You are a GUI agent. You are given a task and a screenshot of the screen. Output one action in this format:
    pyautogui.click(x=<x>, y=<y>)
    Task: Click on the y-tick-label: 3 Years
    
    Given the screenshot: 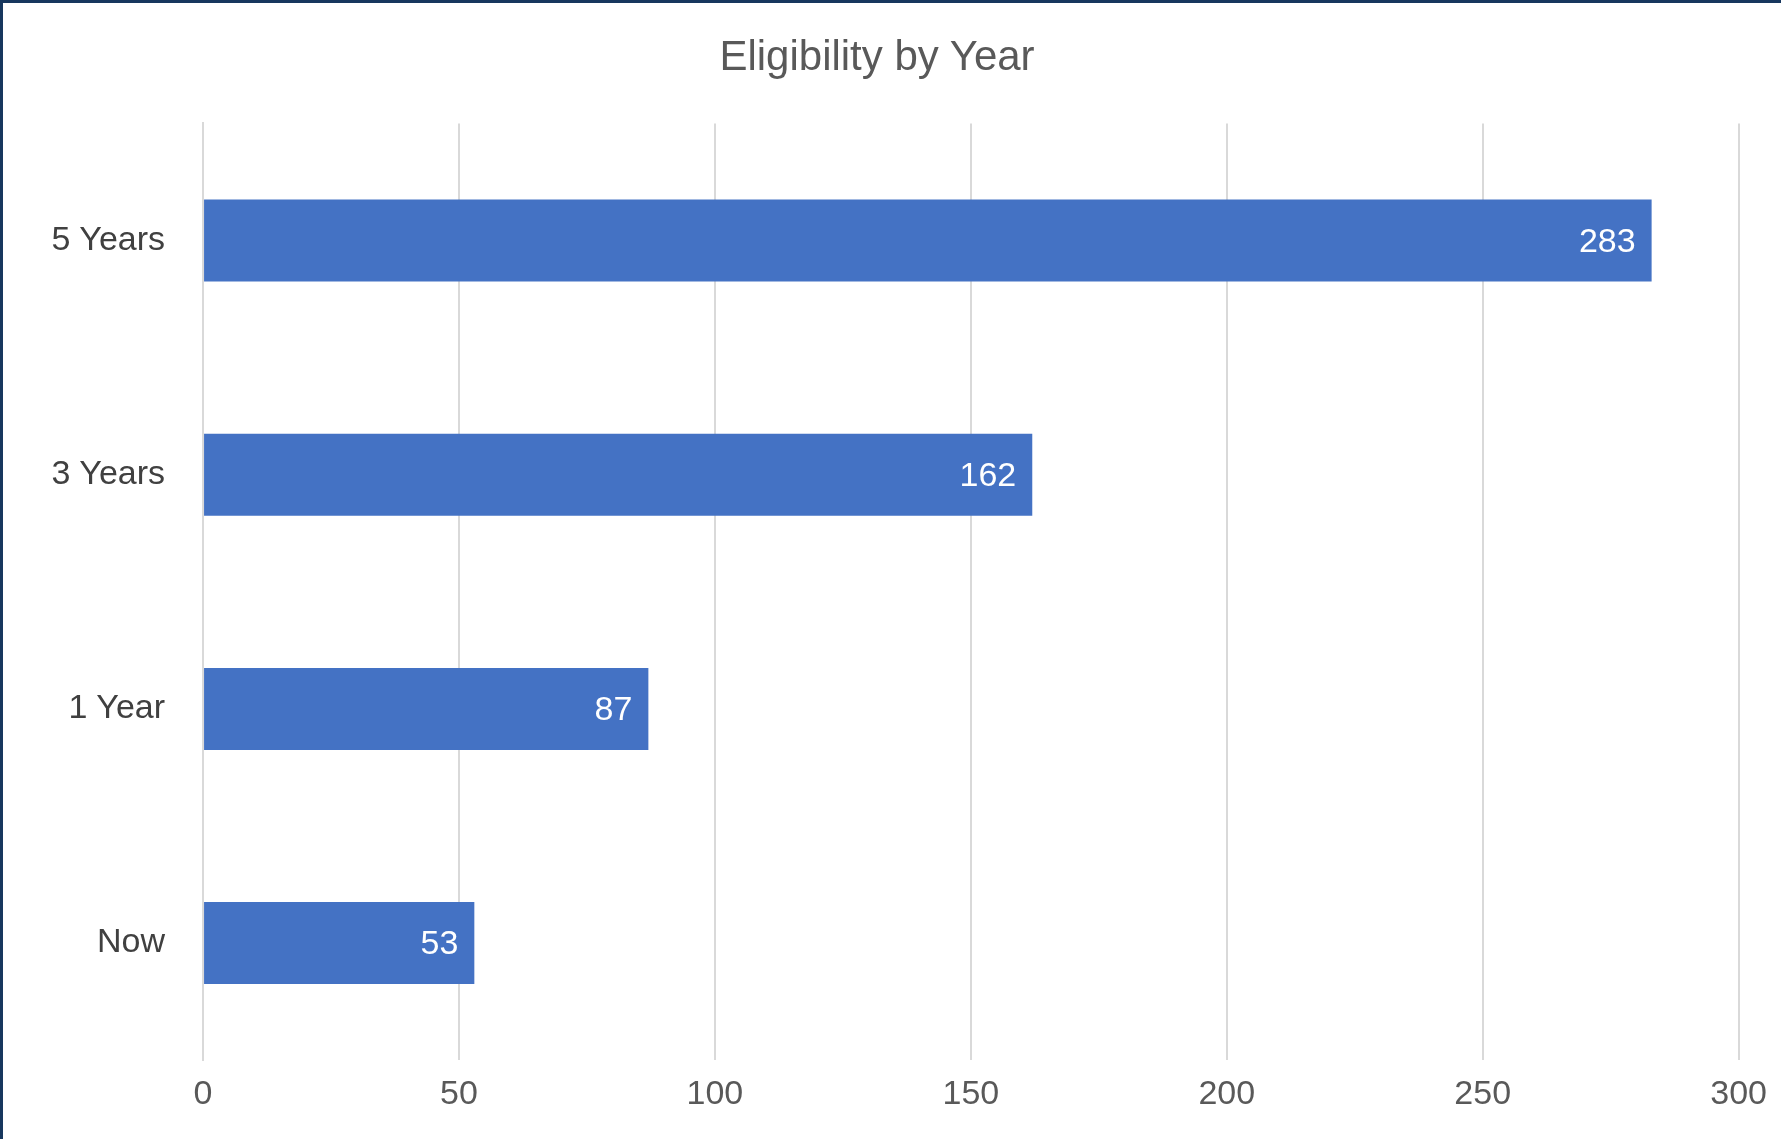 What is the action you would take?
    pyautogui.click(x=108, y=472)
    